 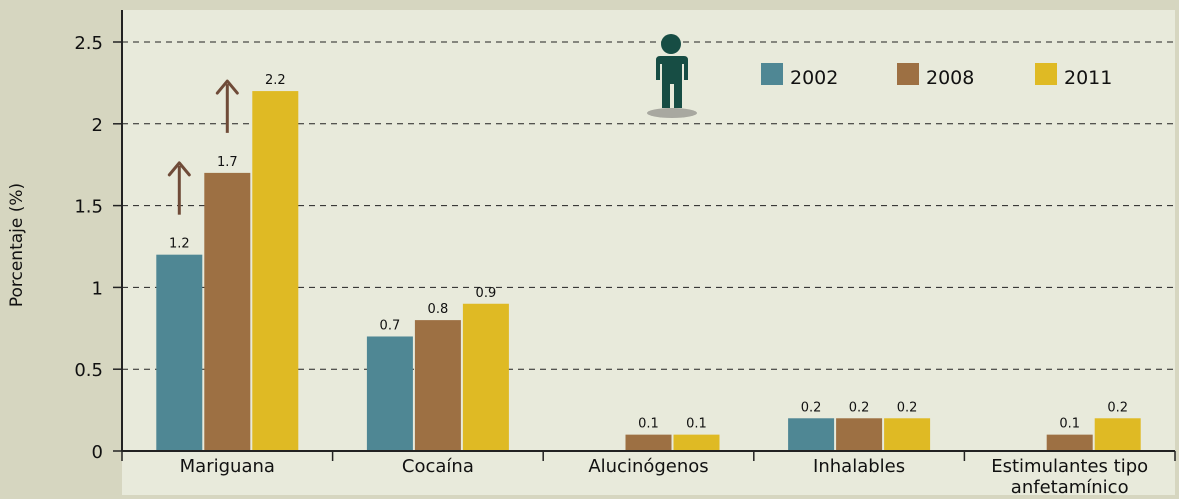 I want to click on data-label: 0.8, so click(x=438, y=309).